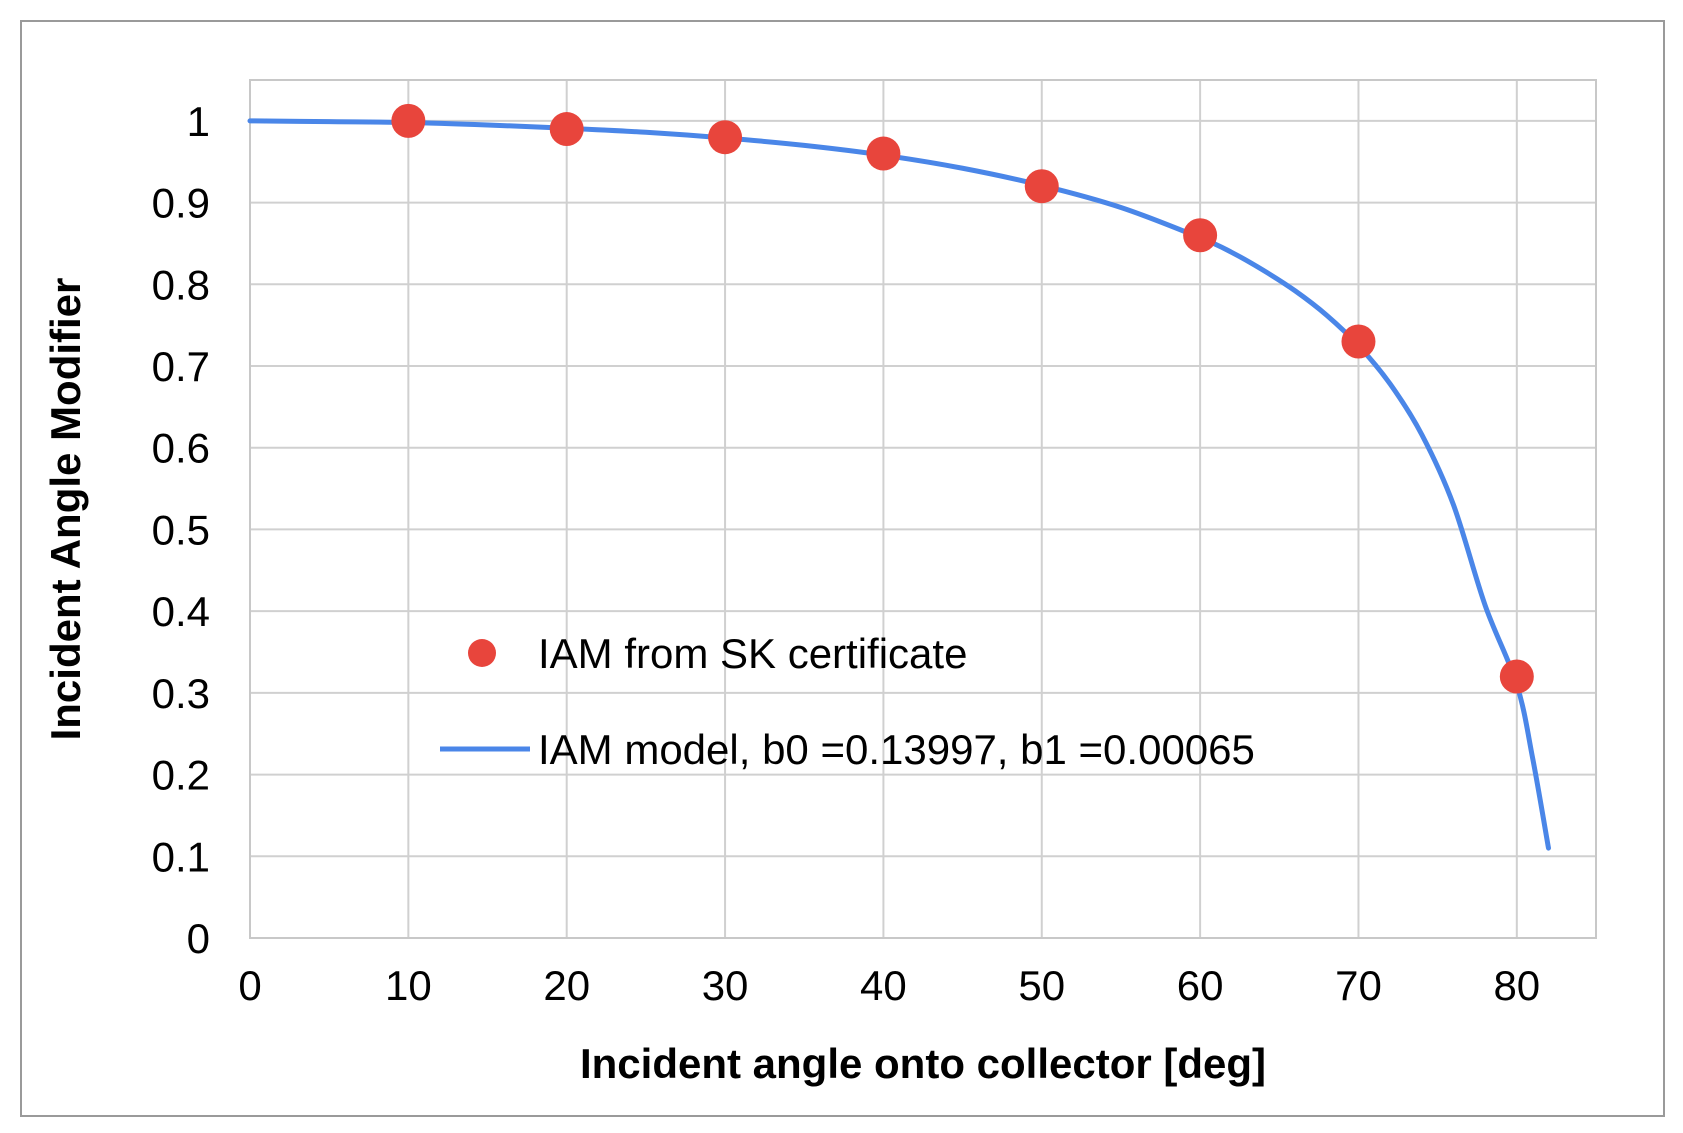  What do you see at coordinates (198, 121) in the screenshot?
I see `y-tick-label: 1` at bounding box center [198, 121].